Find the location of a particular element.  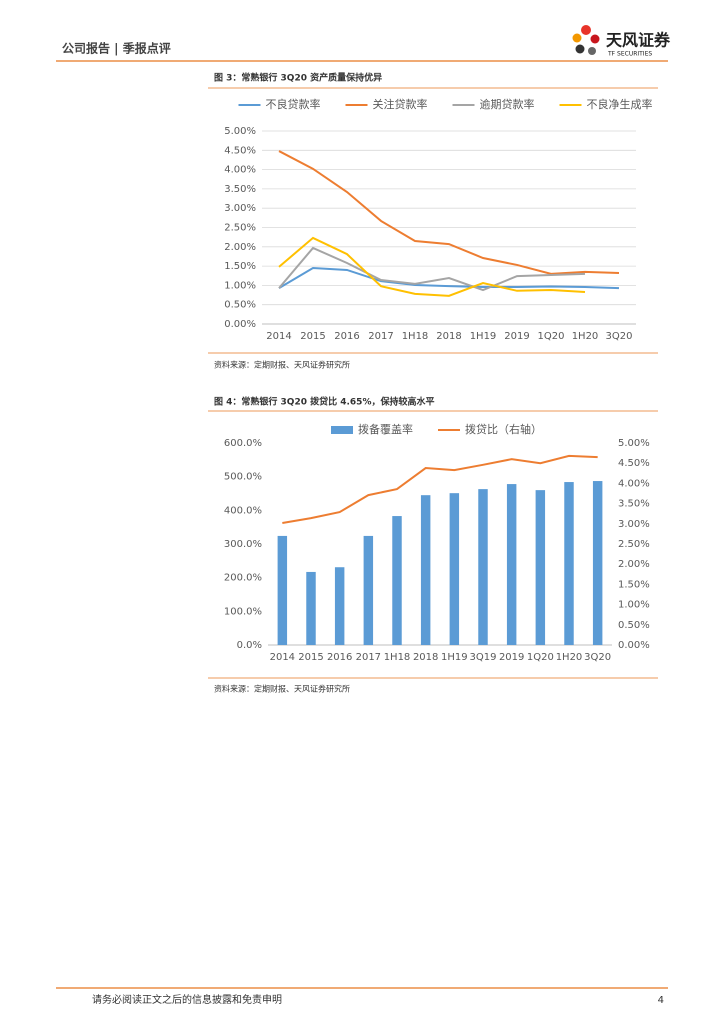

y-tick-label: 4.00% is located at coordinates (240, 170).